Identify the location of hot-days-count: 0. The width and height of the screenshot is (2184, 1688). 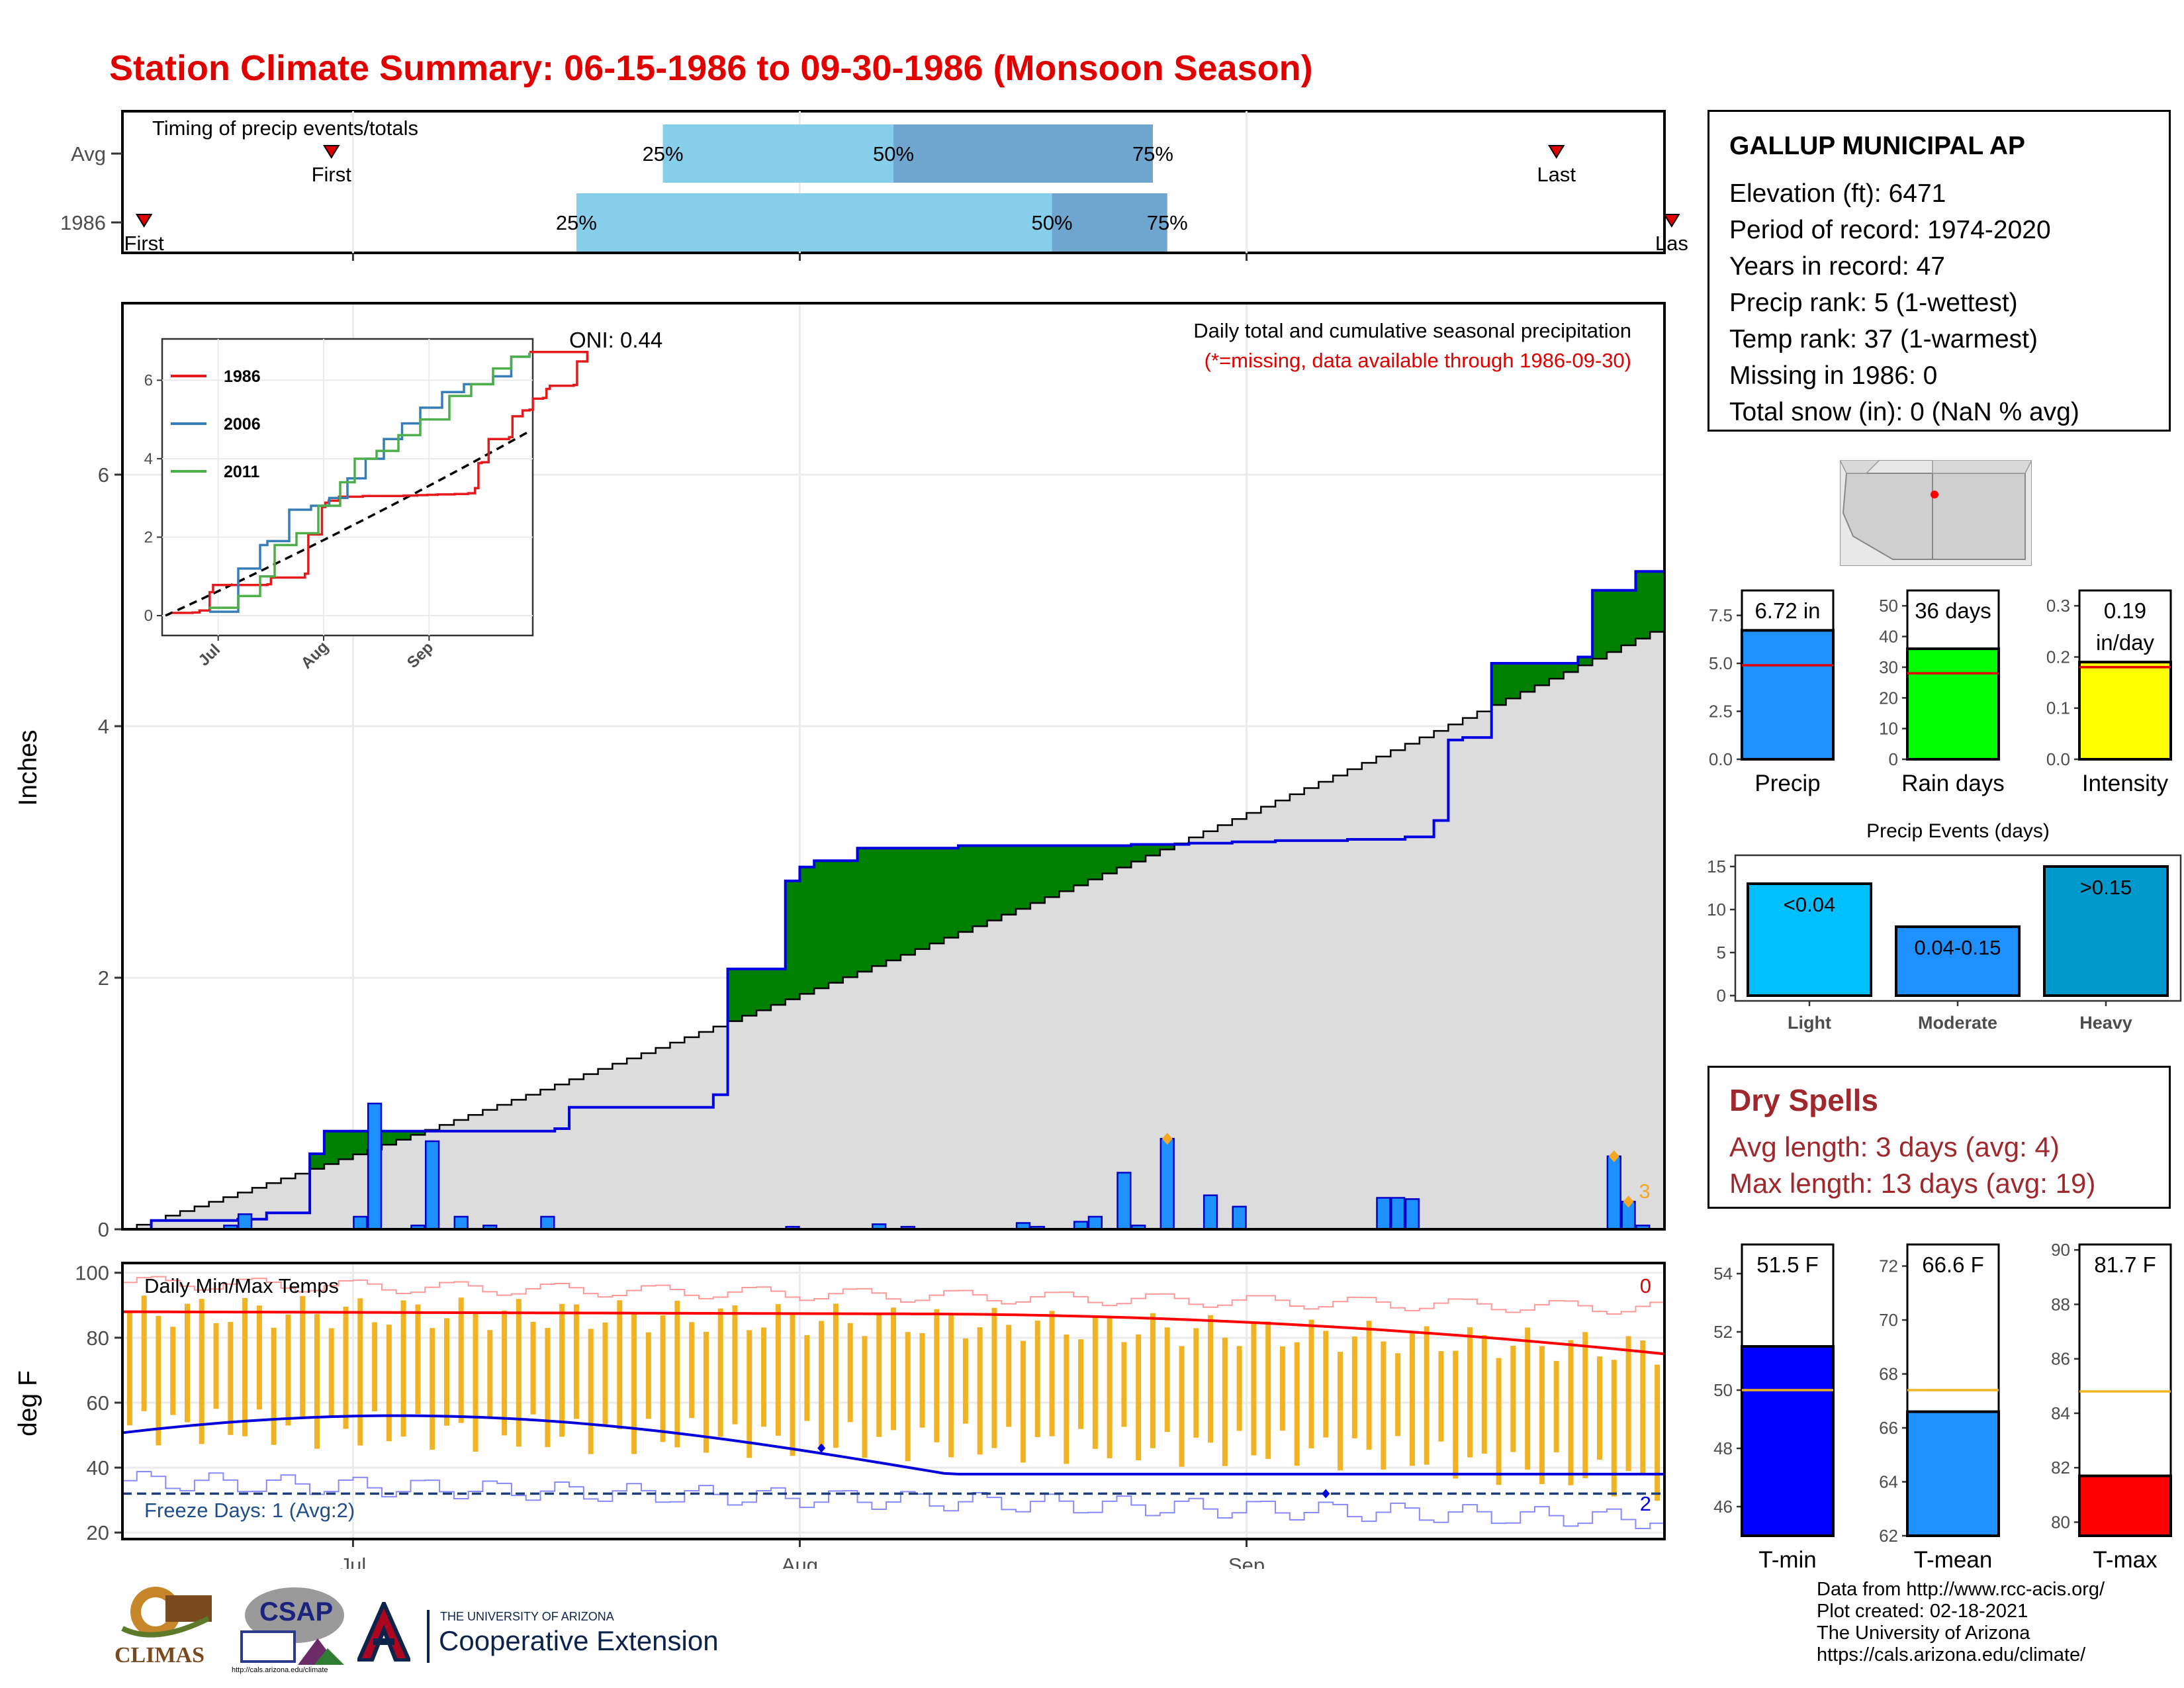
(1645, 1285).